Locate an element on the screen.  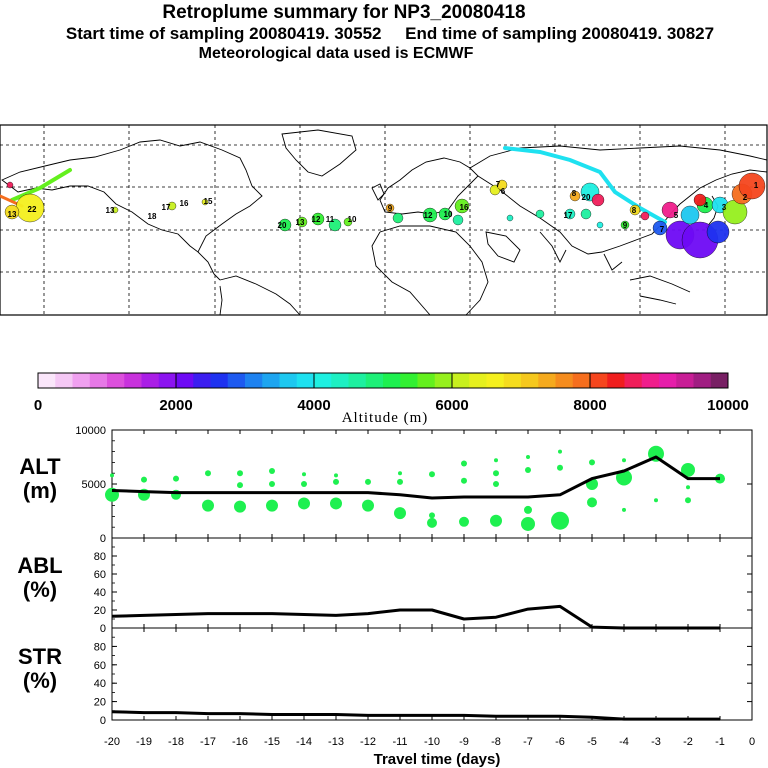
x-tick-label: -4 is located at coordinates (624, 742).